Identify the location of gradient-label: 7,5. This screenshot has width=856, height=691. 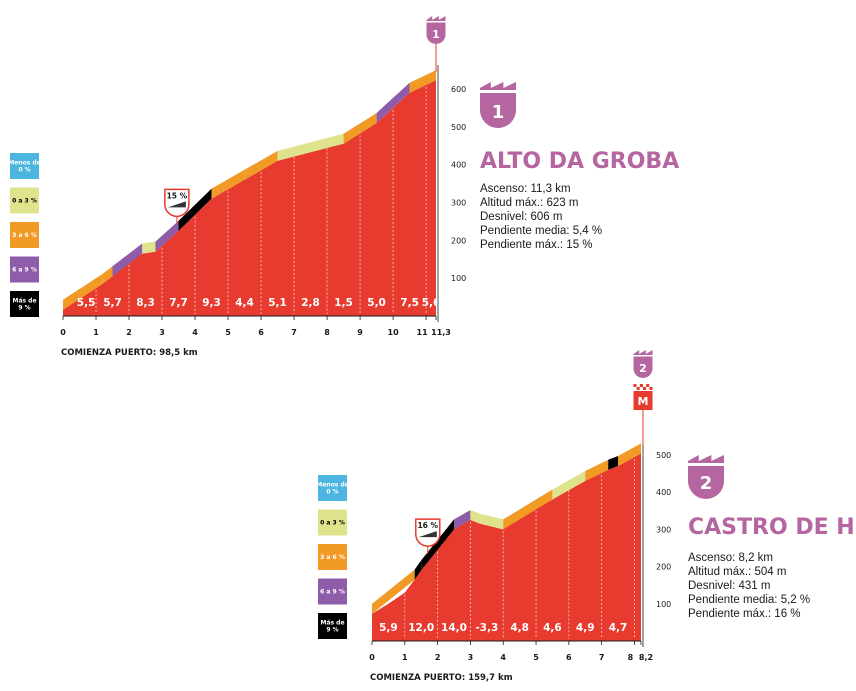
(409, 303).